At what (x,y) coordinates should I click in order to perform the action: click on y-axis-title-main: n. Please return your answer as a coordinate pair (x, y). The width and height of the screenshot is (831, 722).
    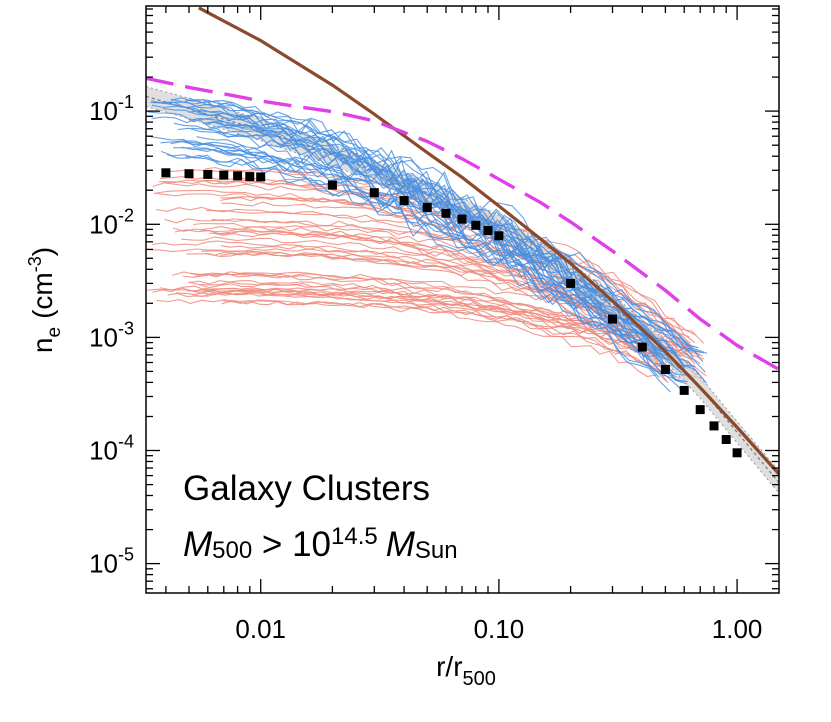
    Looking at the image, I should click on (42, 346).